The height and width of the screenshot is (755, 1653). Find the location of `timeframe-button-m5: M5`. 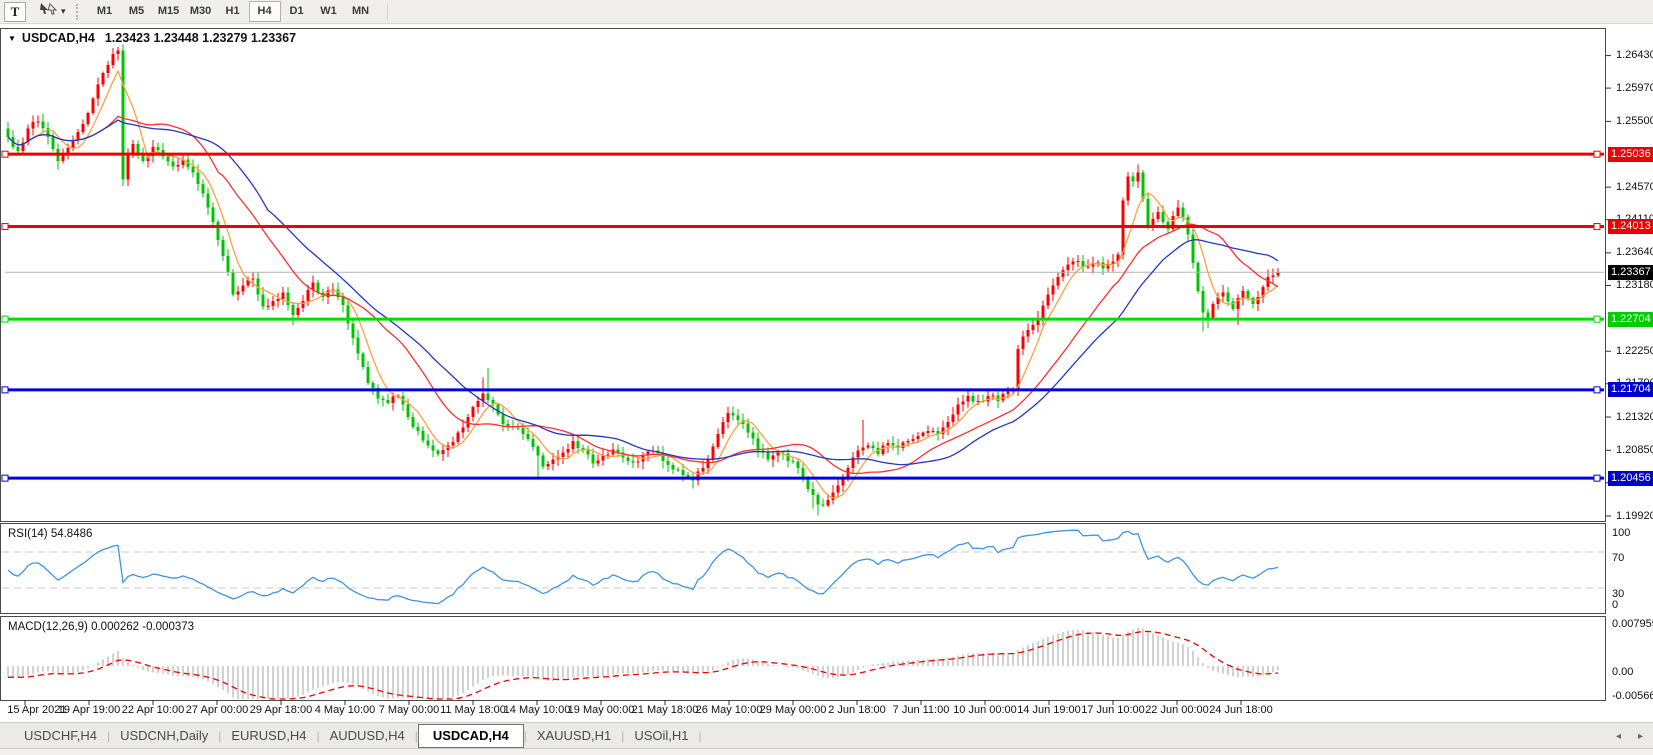

timeframe-button-m5: M5 is located at coordinates (136, 11).